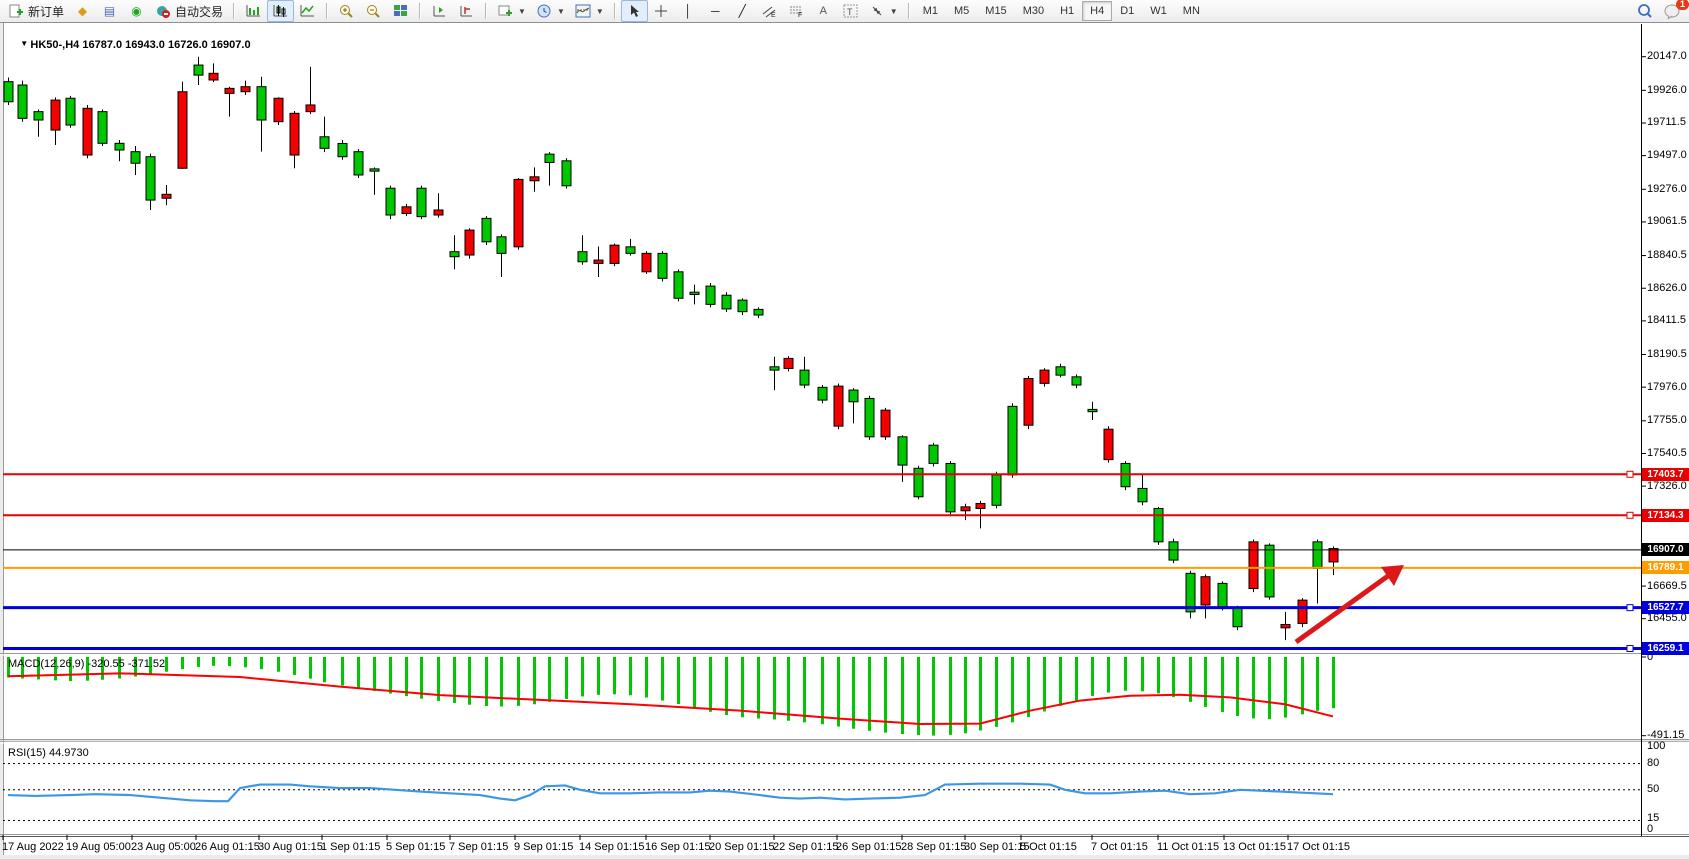  What do you see at coordinates (962, 11) in the screenshot?
I see `timeframe-button-m5: M5` at bounding box center [962, 11].